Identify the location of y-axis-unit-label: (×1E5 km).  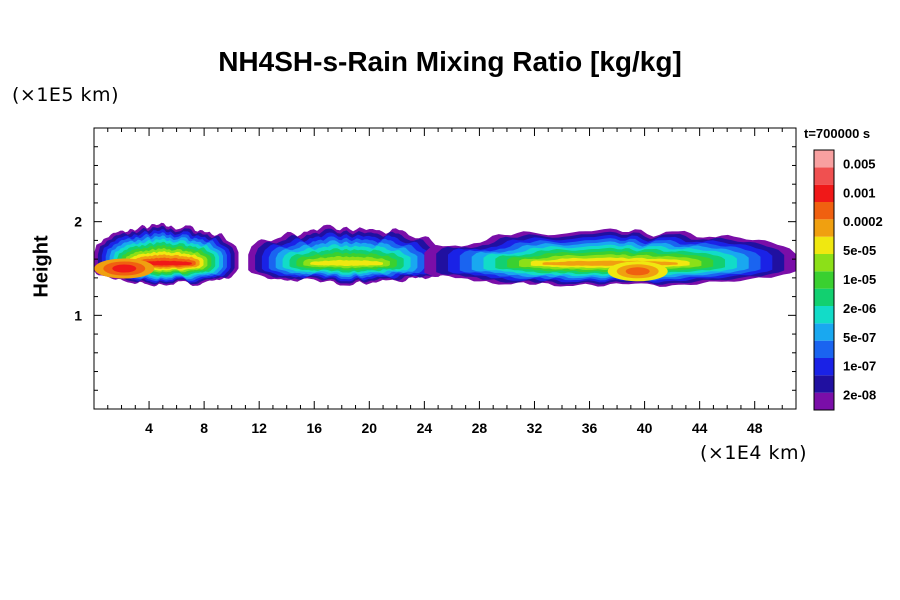
(65, 95).